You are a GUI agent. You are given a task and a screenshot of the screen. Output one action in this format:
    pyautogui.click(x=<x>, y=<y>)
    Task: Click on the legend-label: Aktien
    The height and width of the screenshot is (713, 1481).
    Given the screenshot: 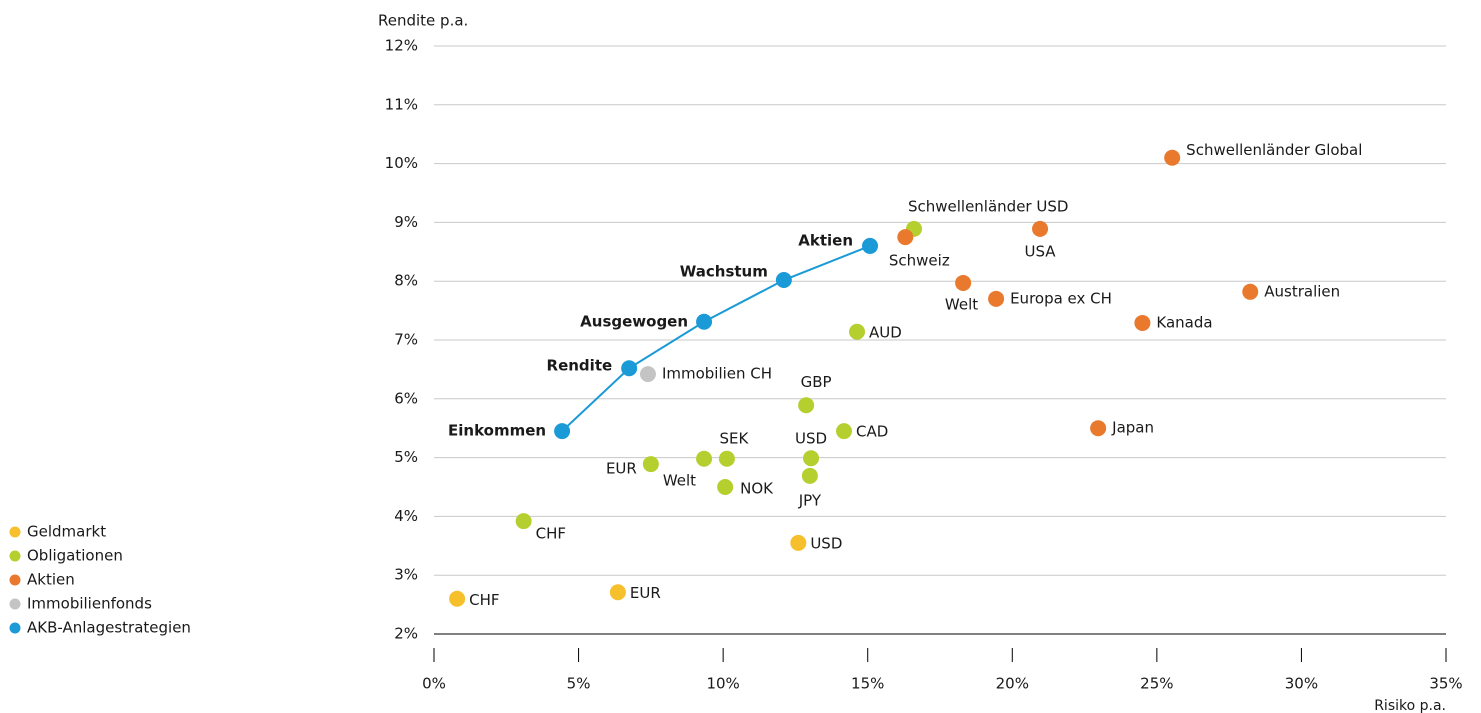 What is the action you would take?
    pyautogui.click(x=51, y=580)
    